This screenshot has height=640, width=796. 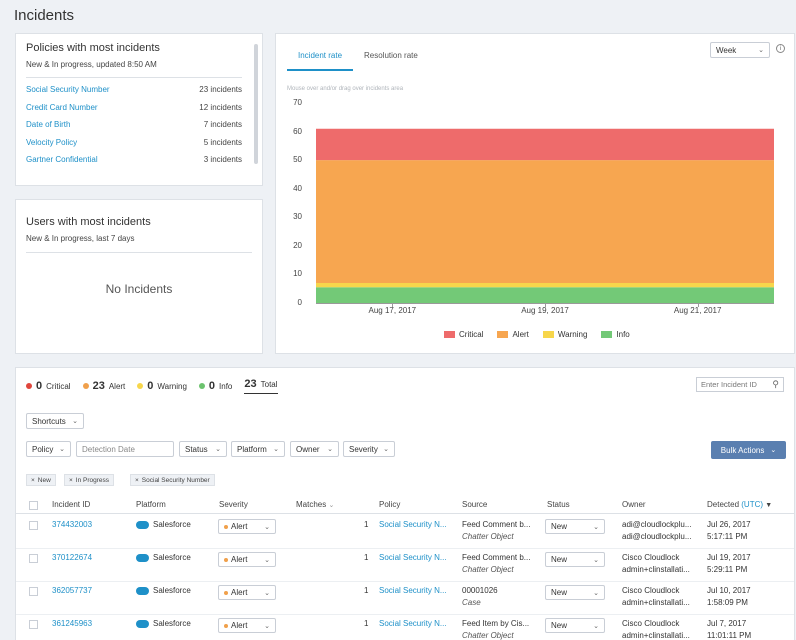 What do you see at coordinates (125, 449) in the screenshot?
I see `detection-date-input: Detection Date` at bounding box center [125, 449].